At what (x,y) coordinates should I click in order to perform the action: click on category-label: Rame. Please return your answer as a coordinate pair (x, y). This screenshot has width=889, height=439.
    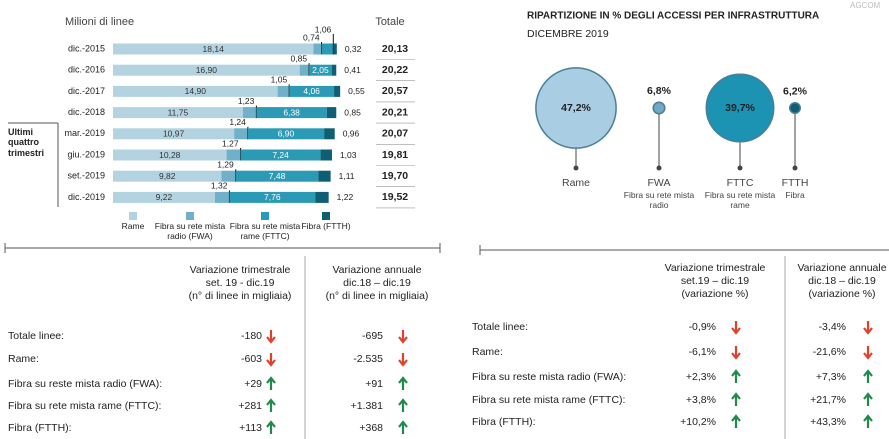
    Looking at the image, I should click on (576, 183).